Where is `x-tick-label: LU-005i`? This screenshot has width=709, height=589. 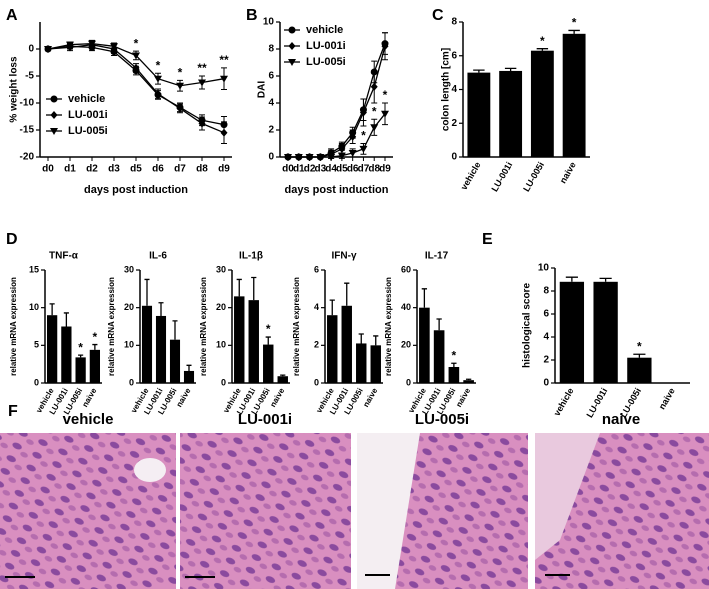
x-tick-label: LU-005i is located at coordinates (533, 176).